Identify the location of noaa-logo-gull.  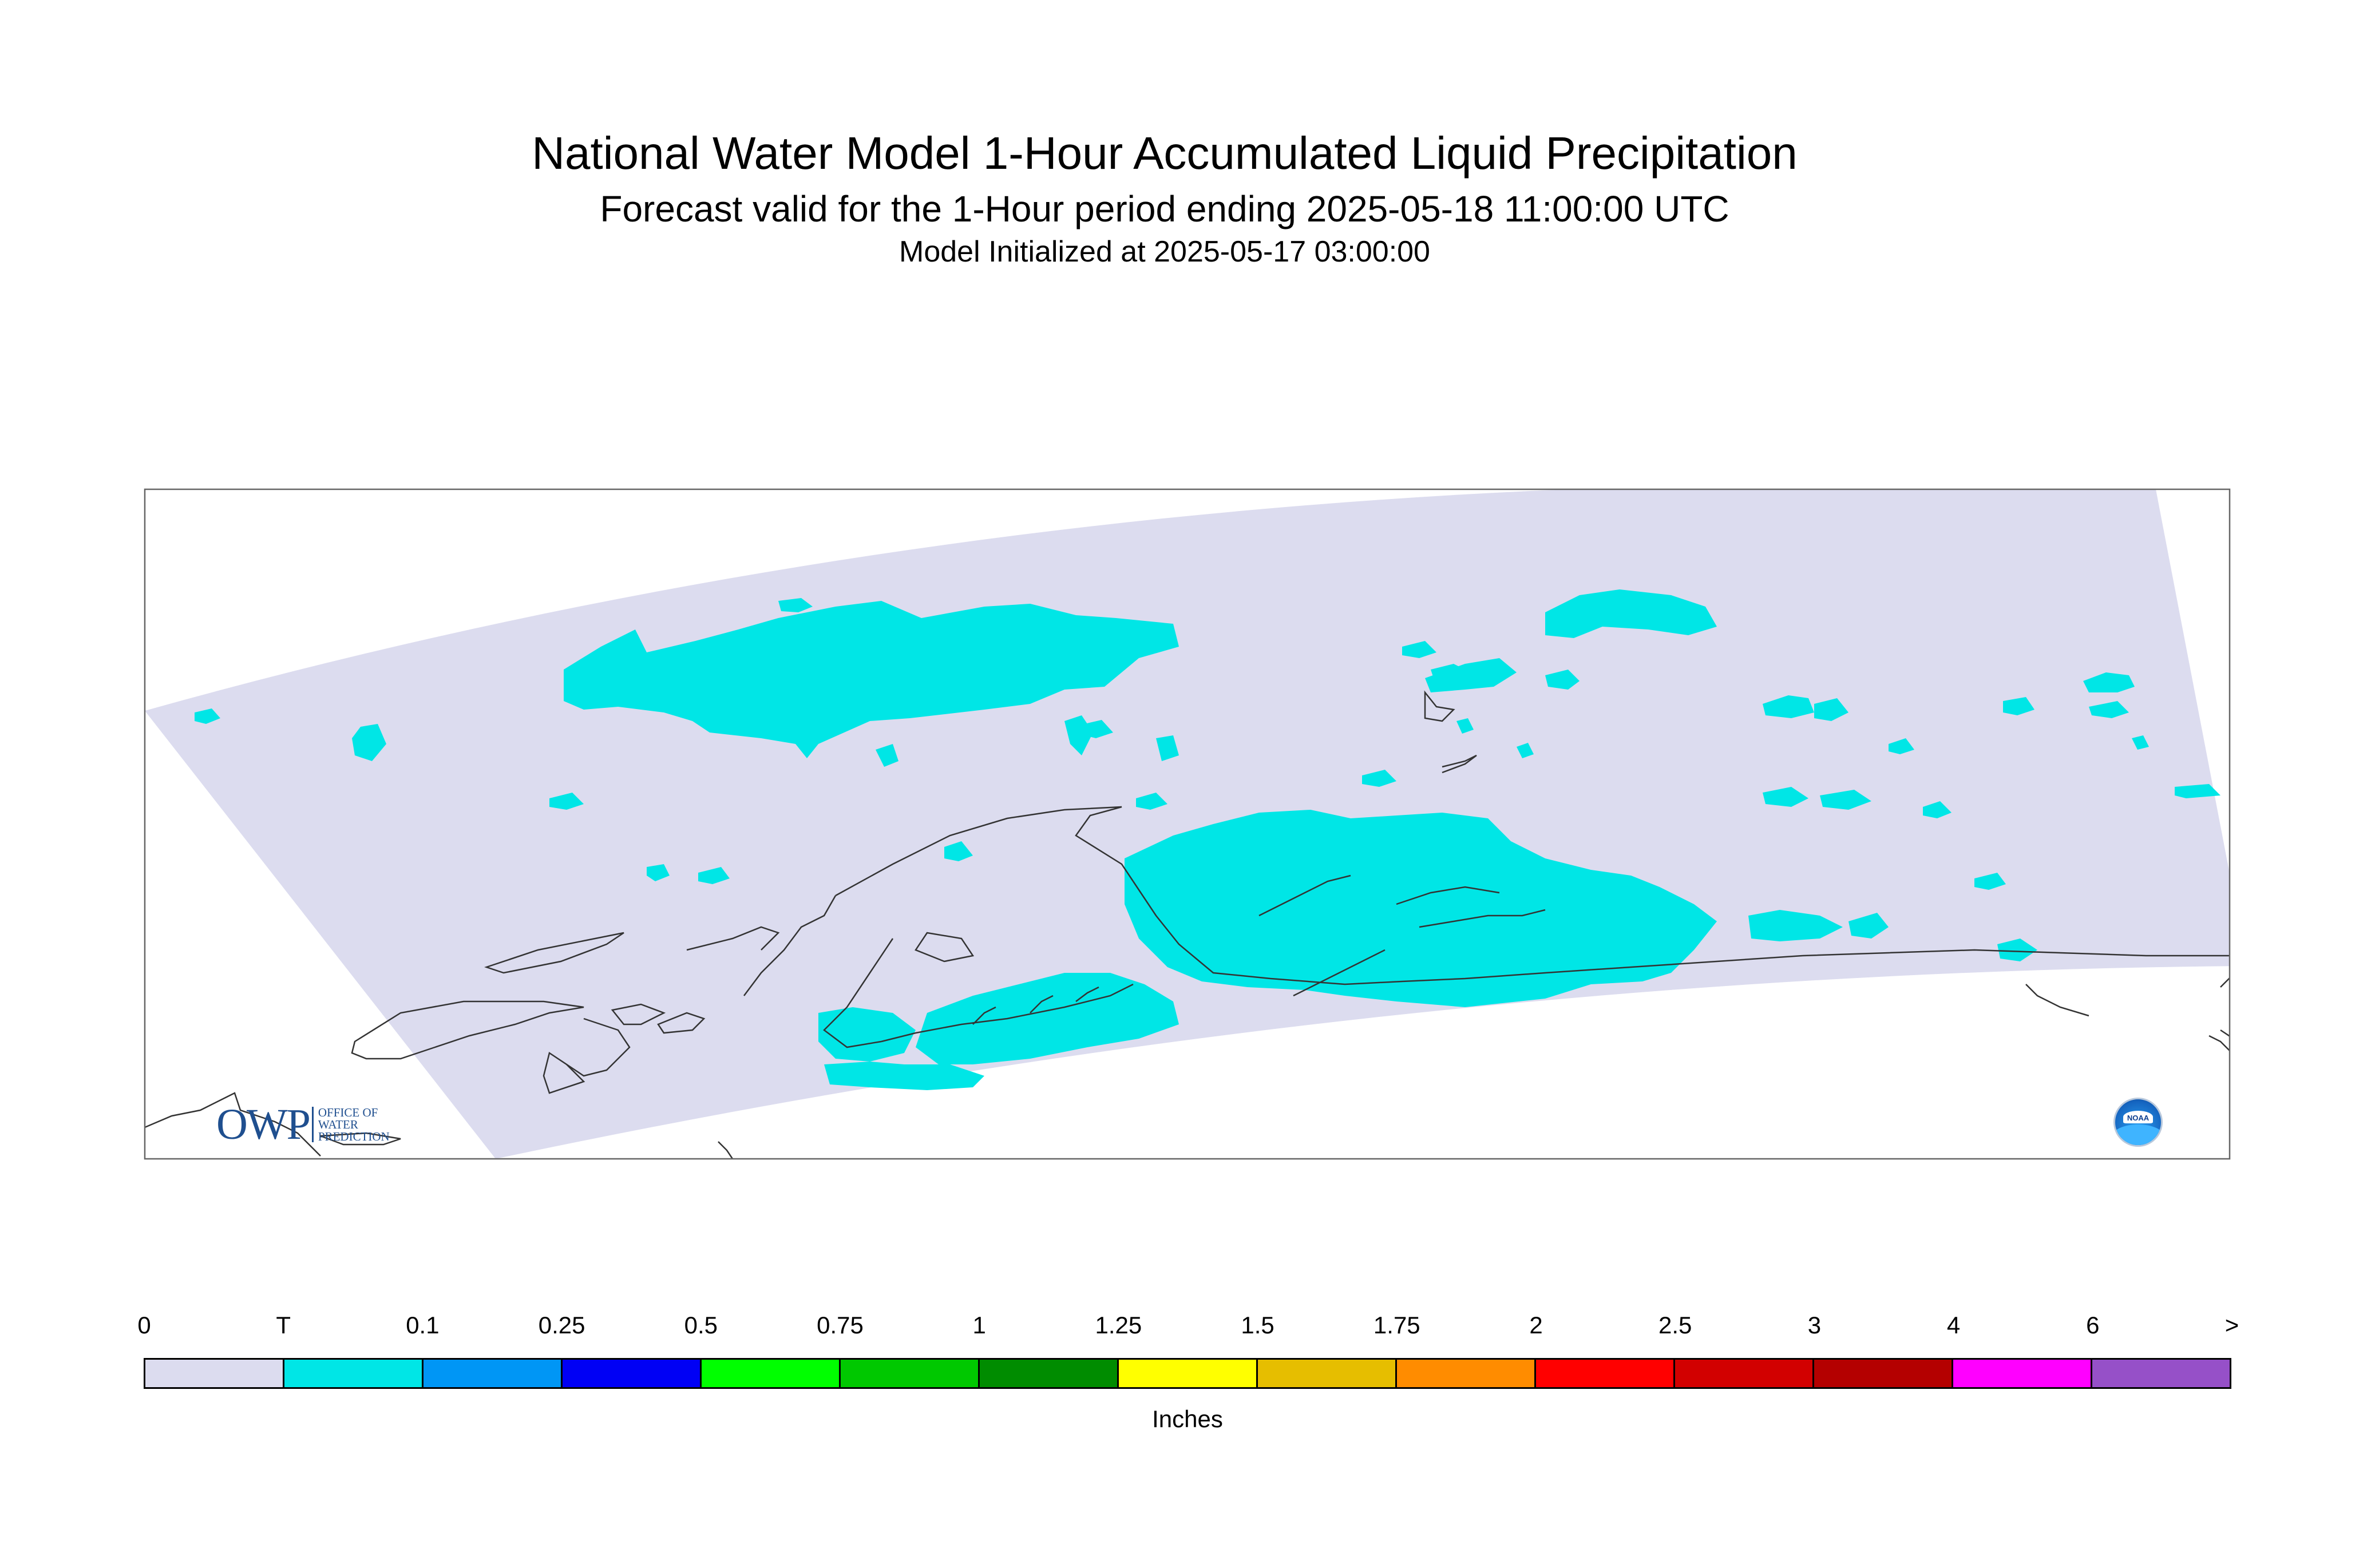
(2138, 1117).